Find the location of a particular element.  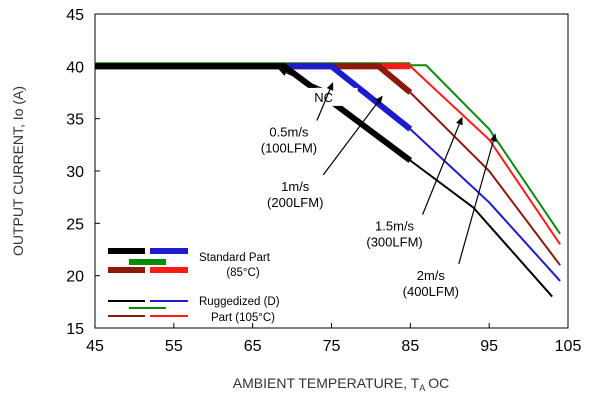

legend-label: Standard Part is located at coordinates (235, 258).